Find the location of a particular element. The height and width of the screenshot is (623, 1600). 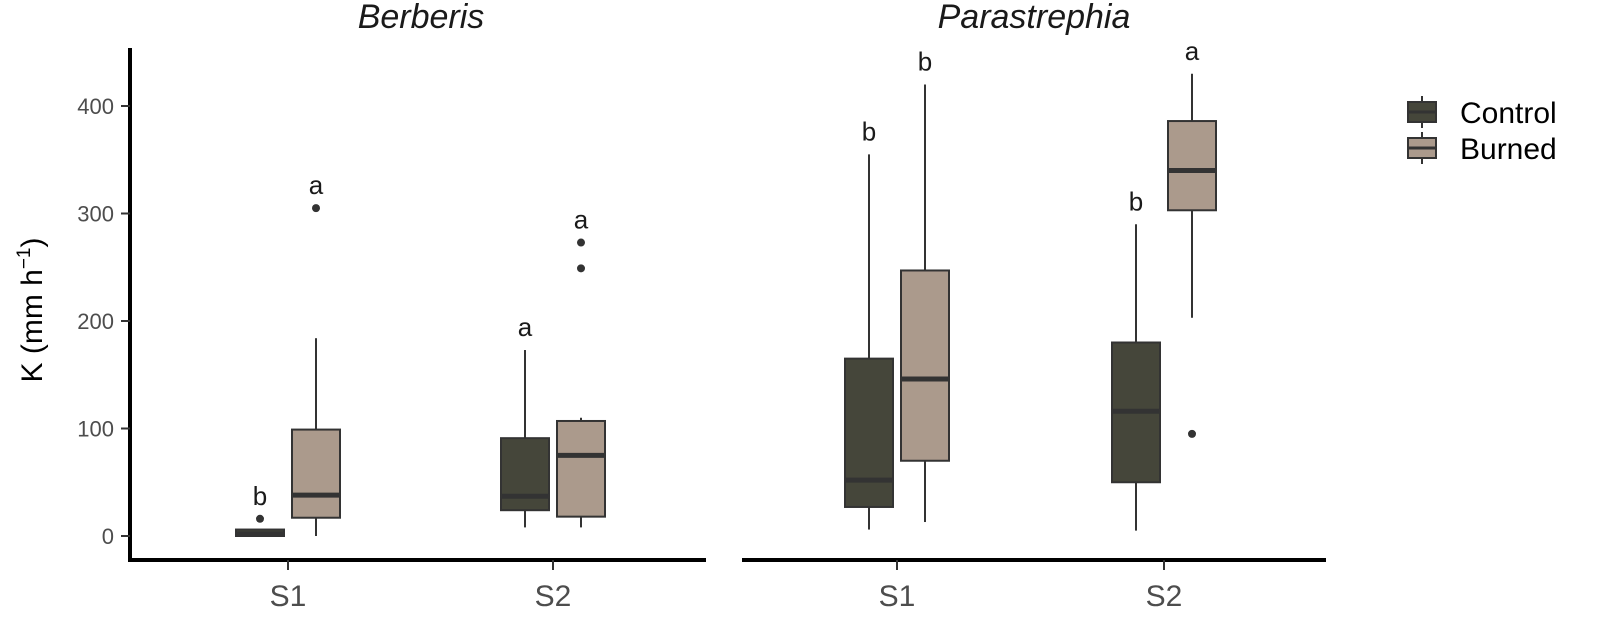

legend-item-burned: Burned is located at coordinates (1482, 149).